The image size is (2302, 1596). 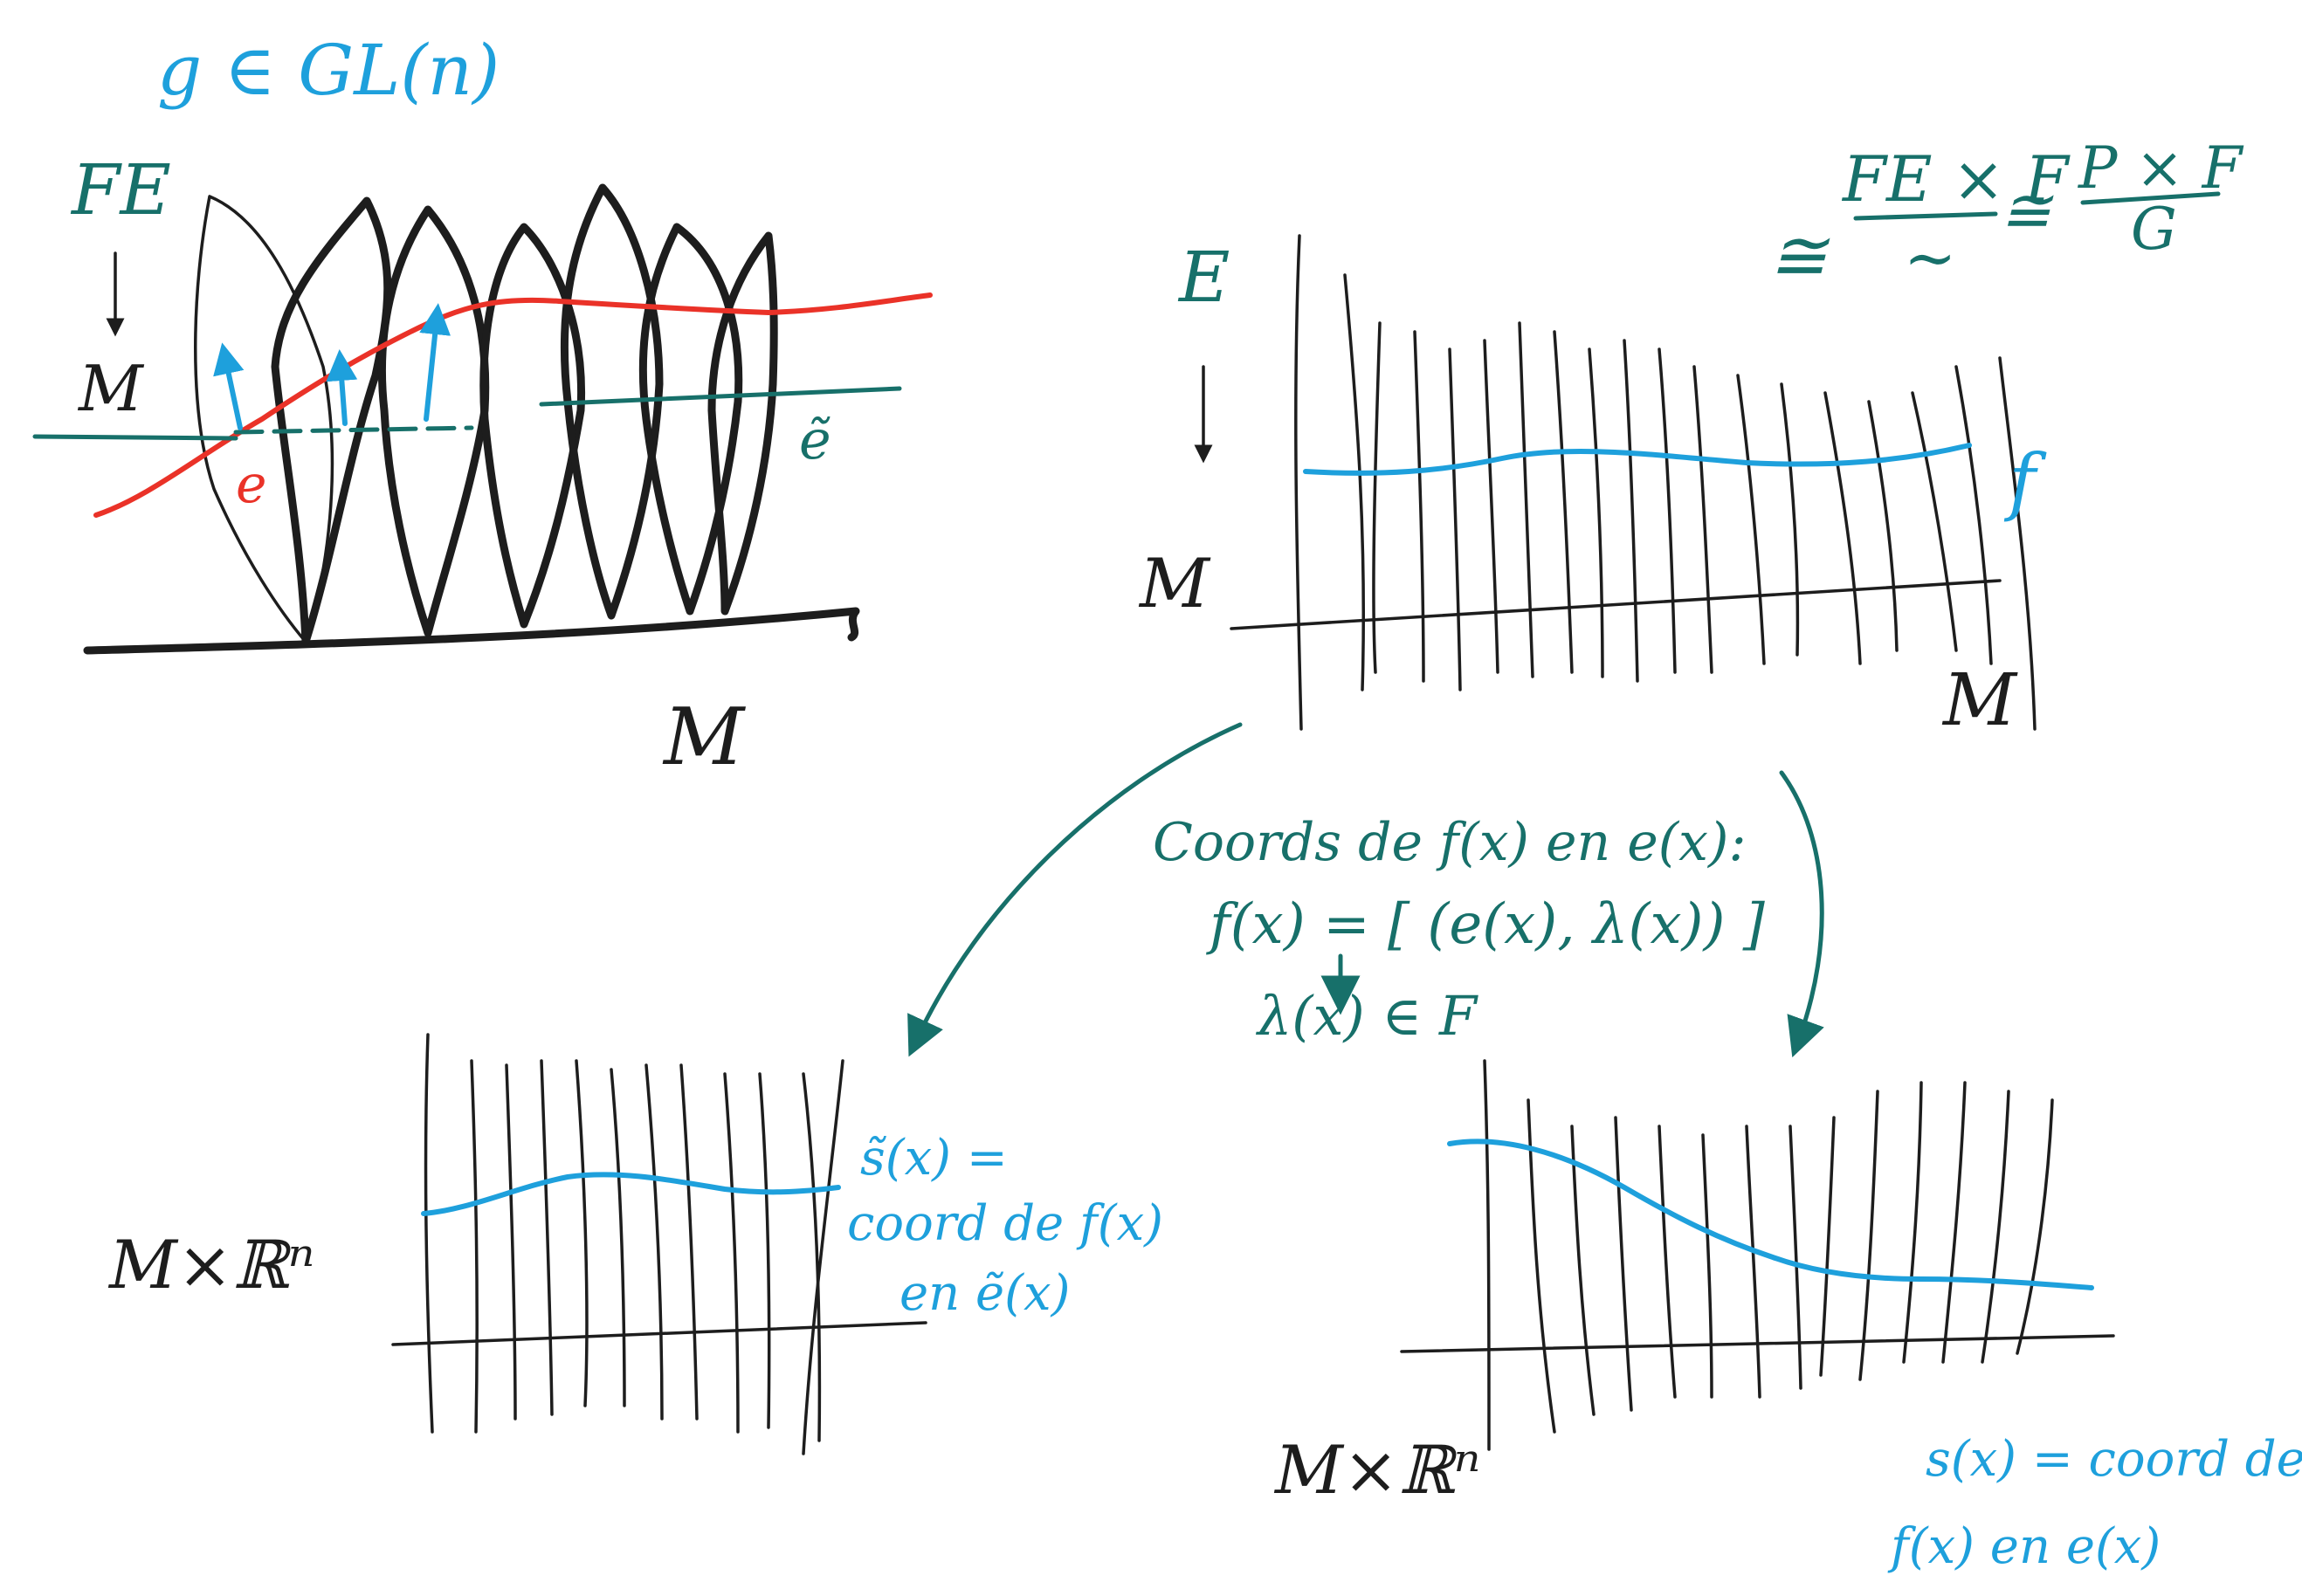 I want to click on section-f-label: f, so click(x=2025, y=481).